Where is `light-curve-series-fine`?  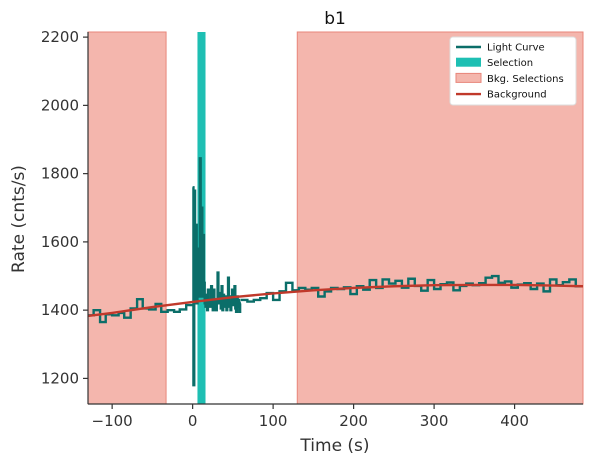 light-curve-series-fine is located at coordinates (217, 272).